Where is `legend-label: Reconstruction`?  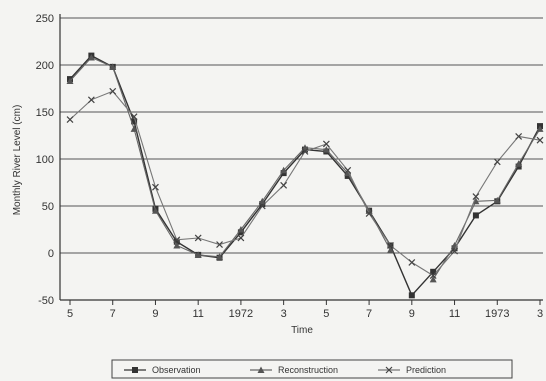
legend-label: Reconstruction is located at coordinates (308, 370).